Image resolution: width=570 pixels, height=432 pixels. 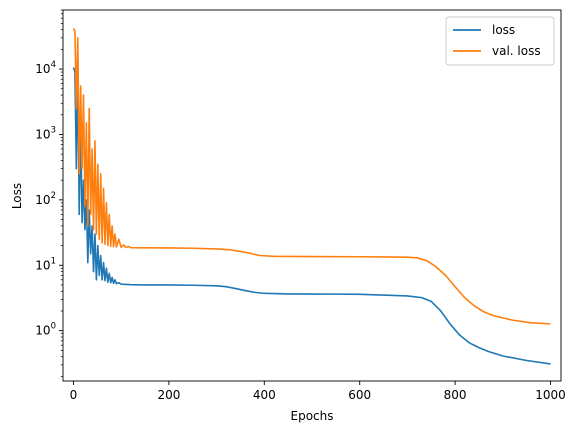 I want to click on legend-box, so click(x=500, y=41).